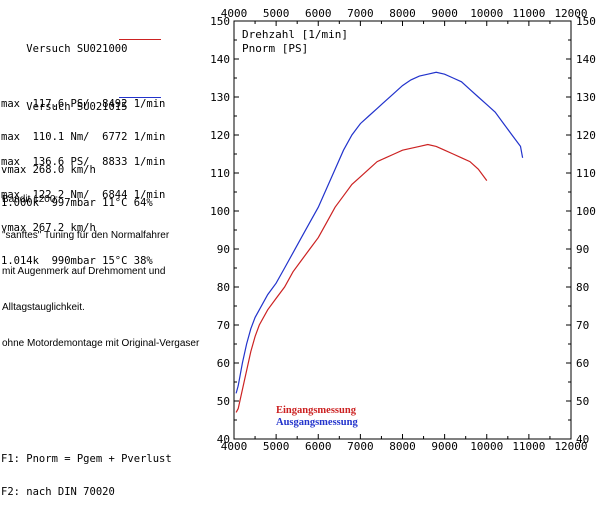 The width and height of the screenshot is (600, 509). I want to click on x-tick-label-bottom: 6000, so click(318, 445).